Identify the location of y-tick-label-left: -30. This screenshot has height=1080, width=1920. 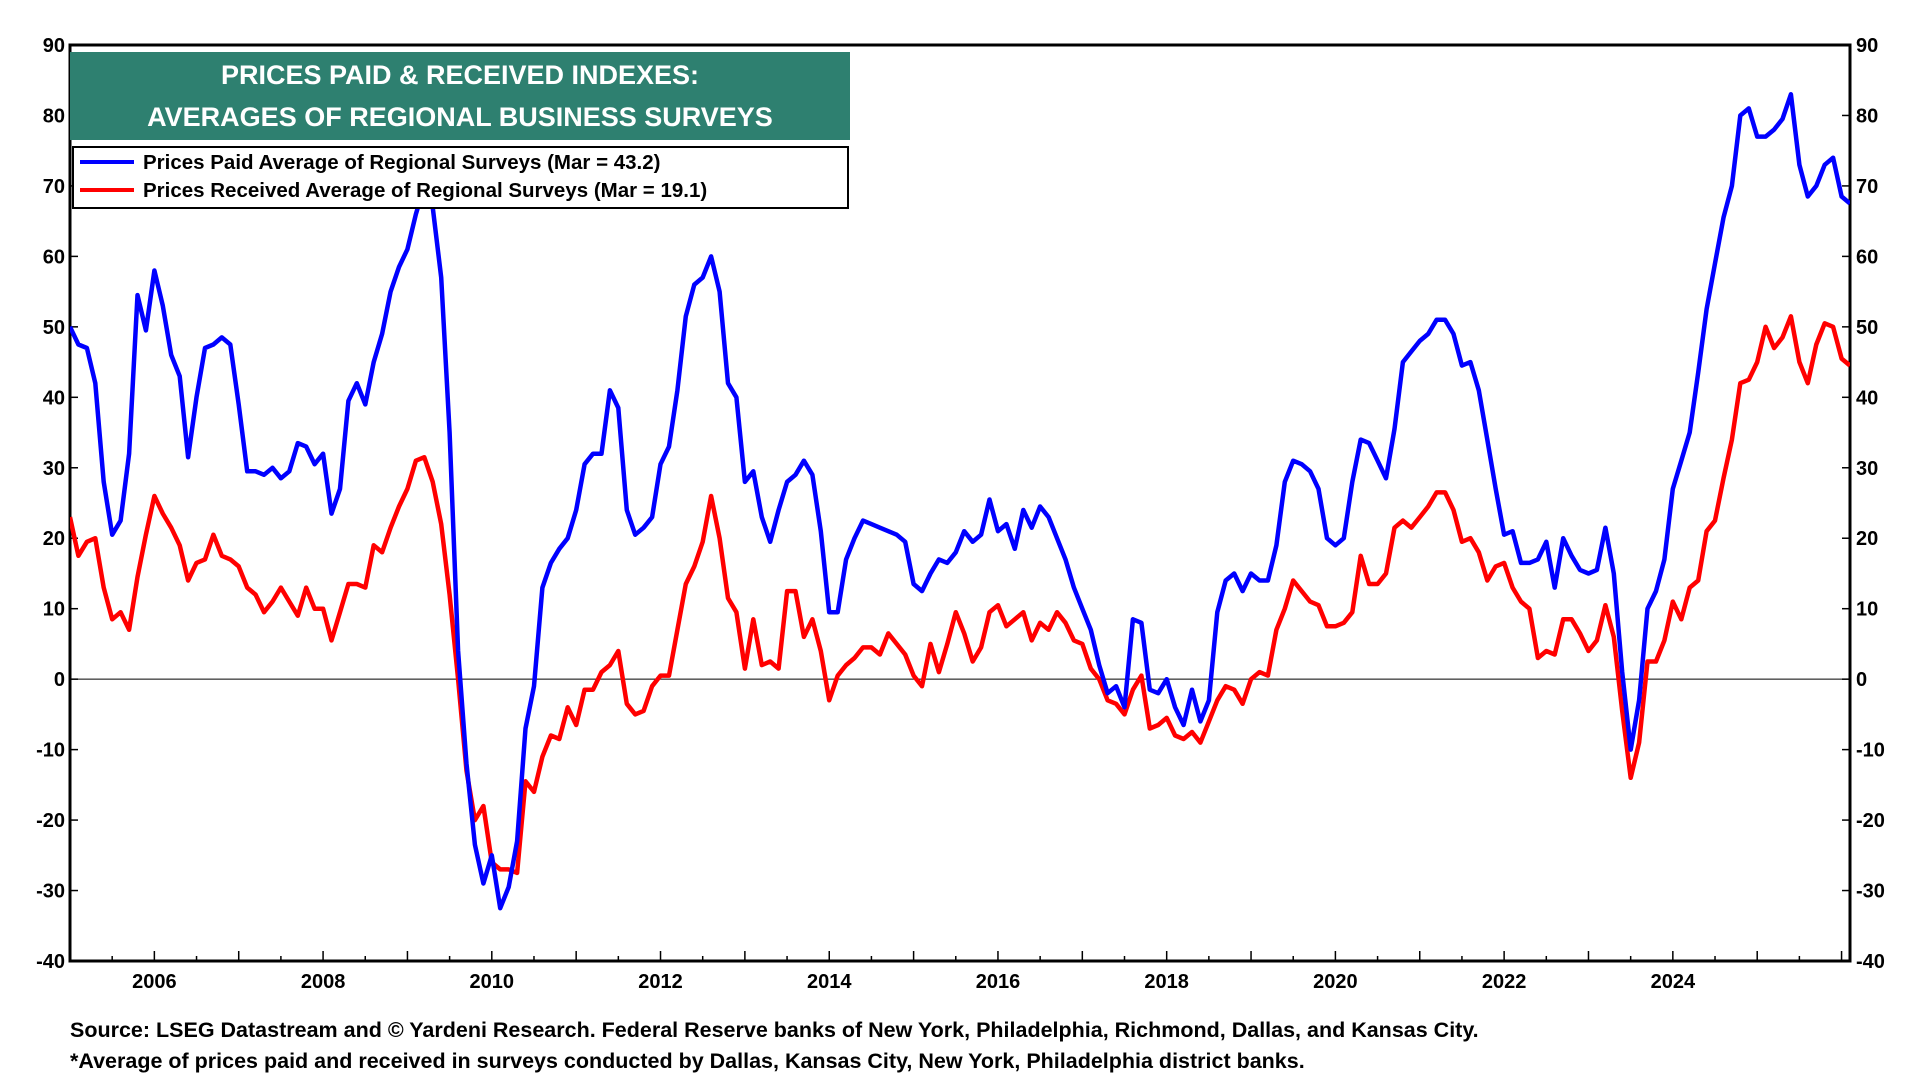
(50, 892).